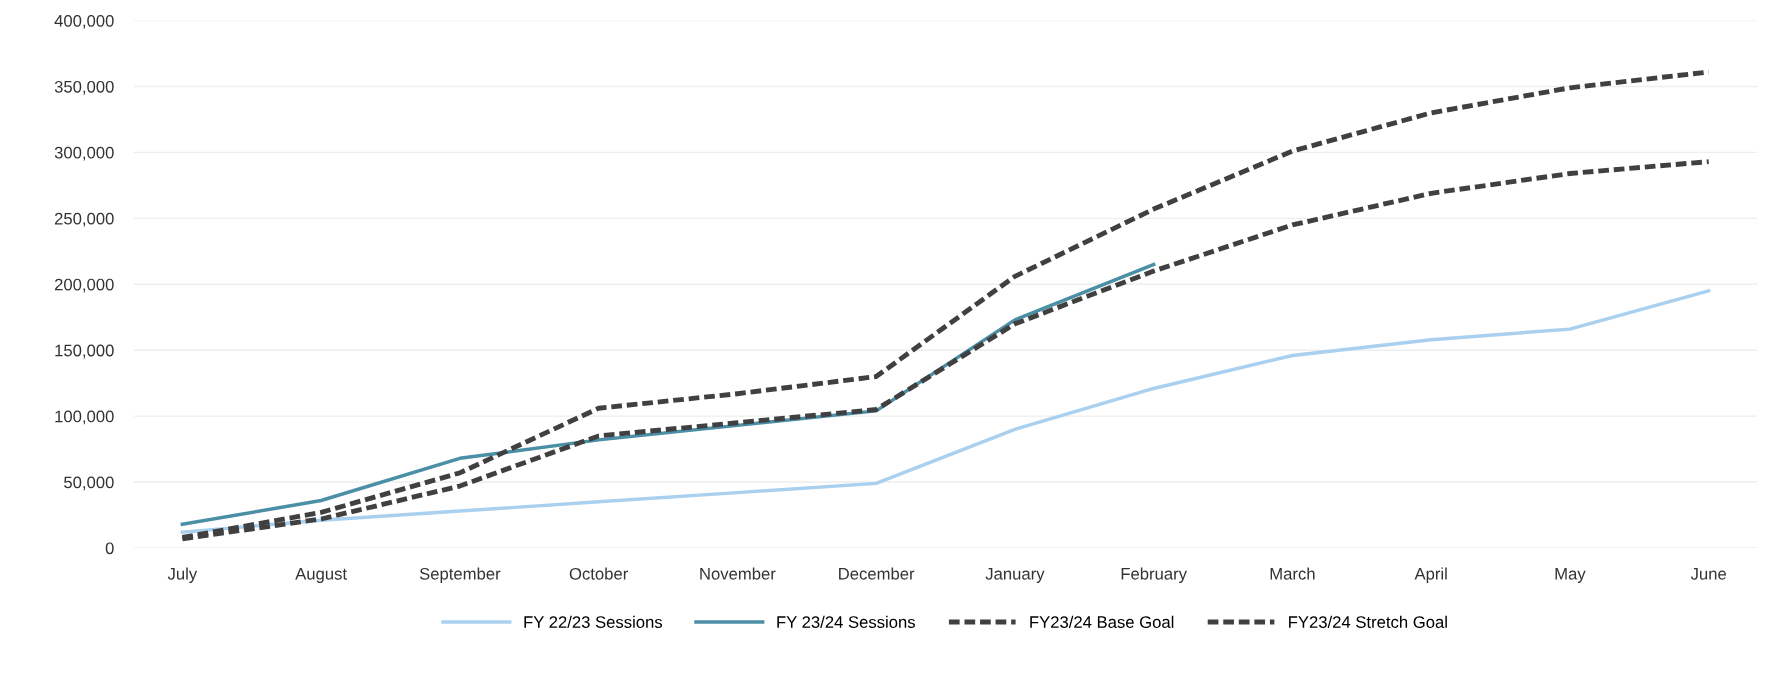  What do you see at coordinates (321, 575) in the screenshot?
I see `x-tick-label: August` at bounding box center [321, 575].